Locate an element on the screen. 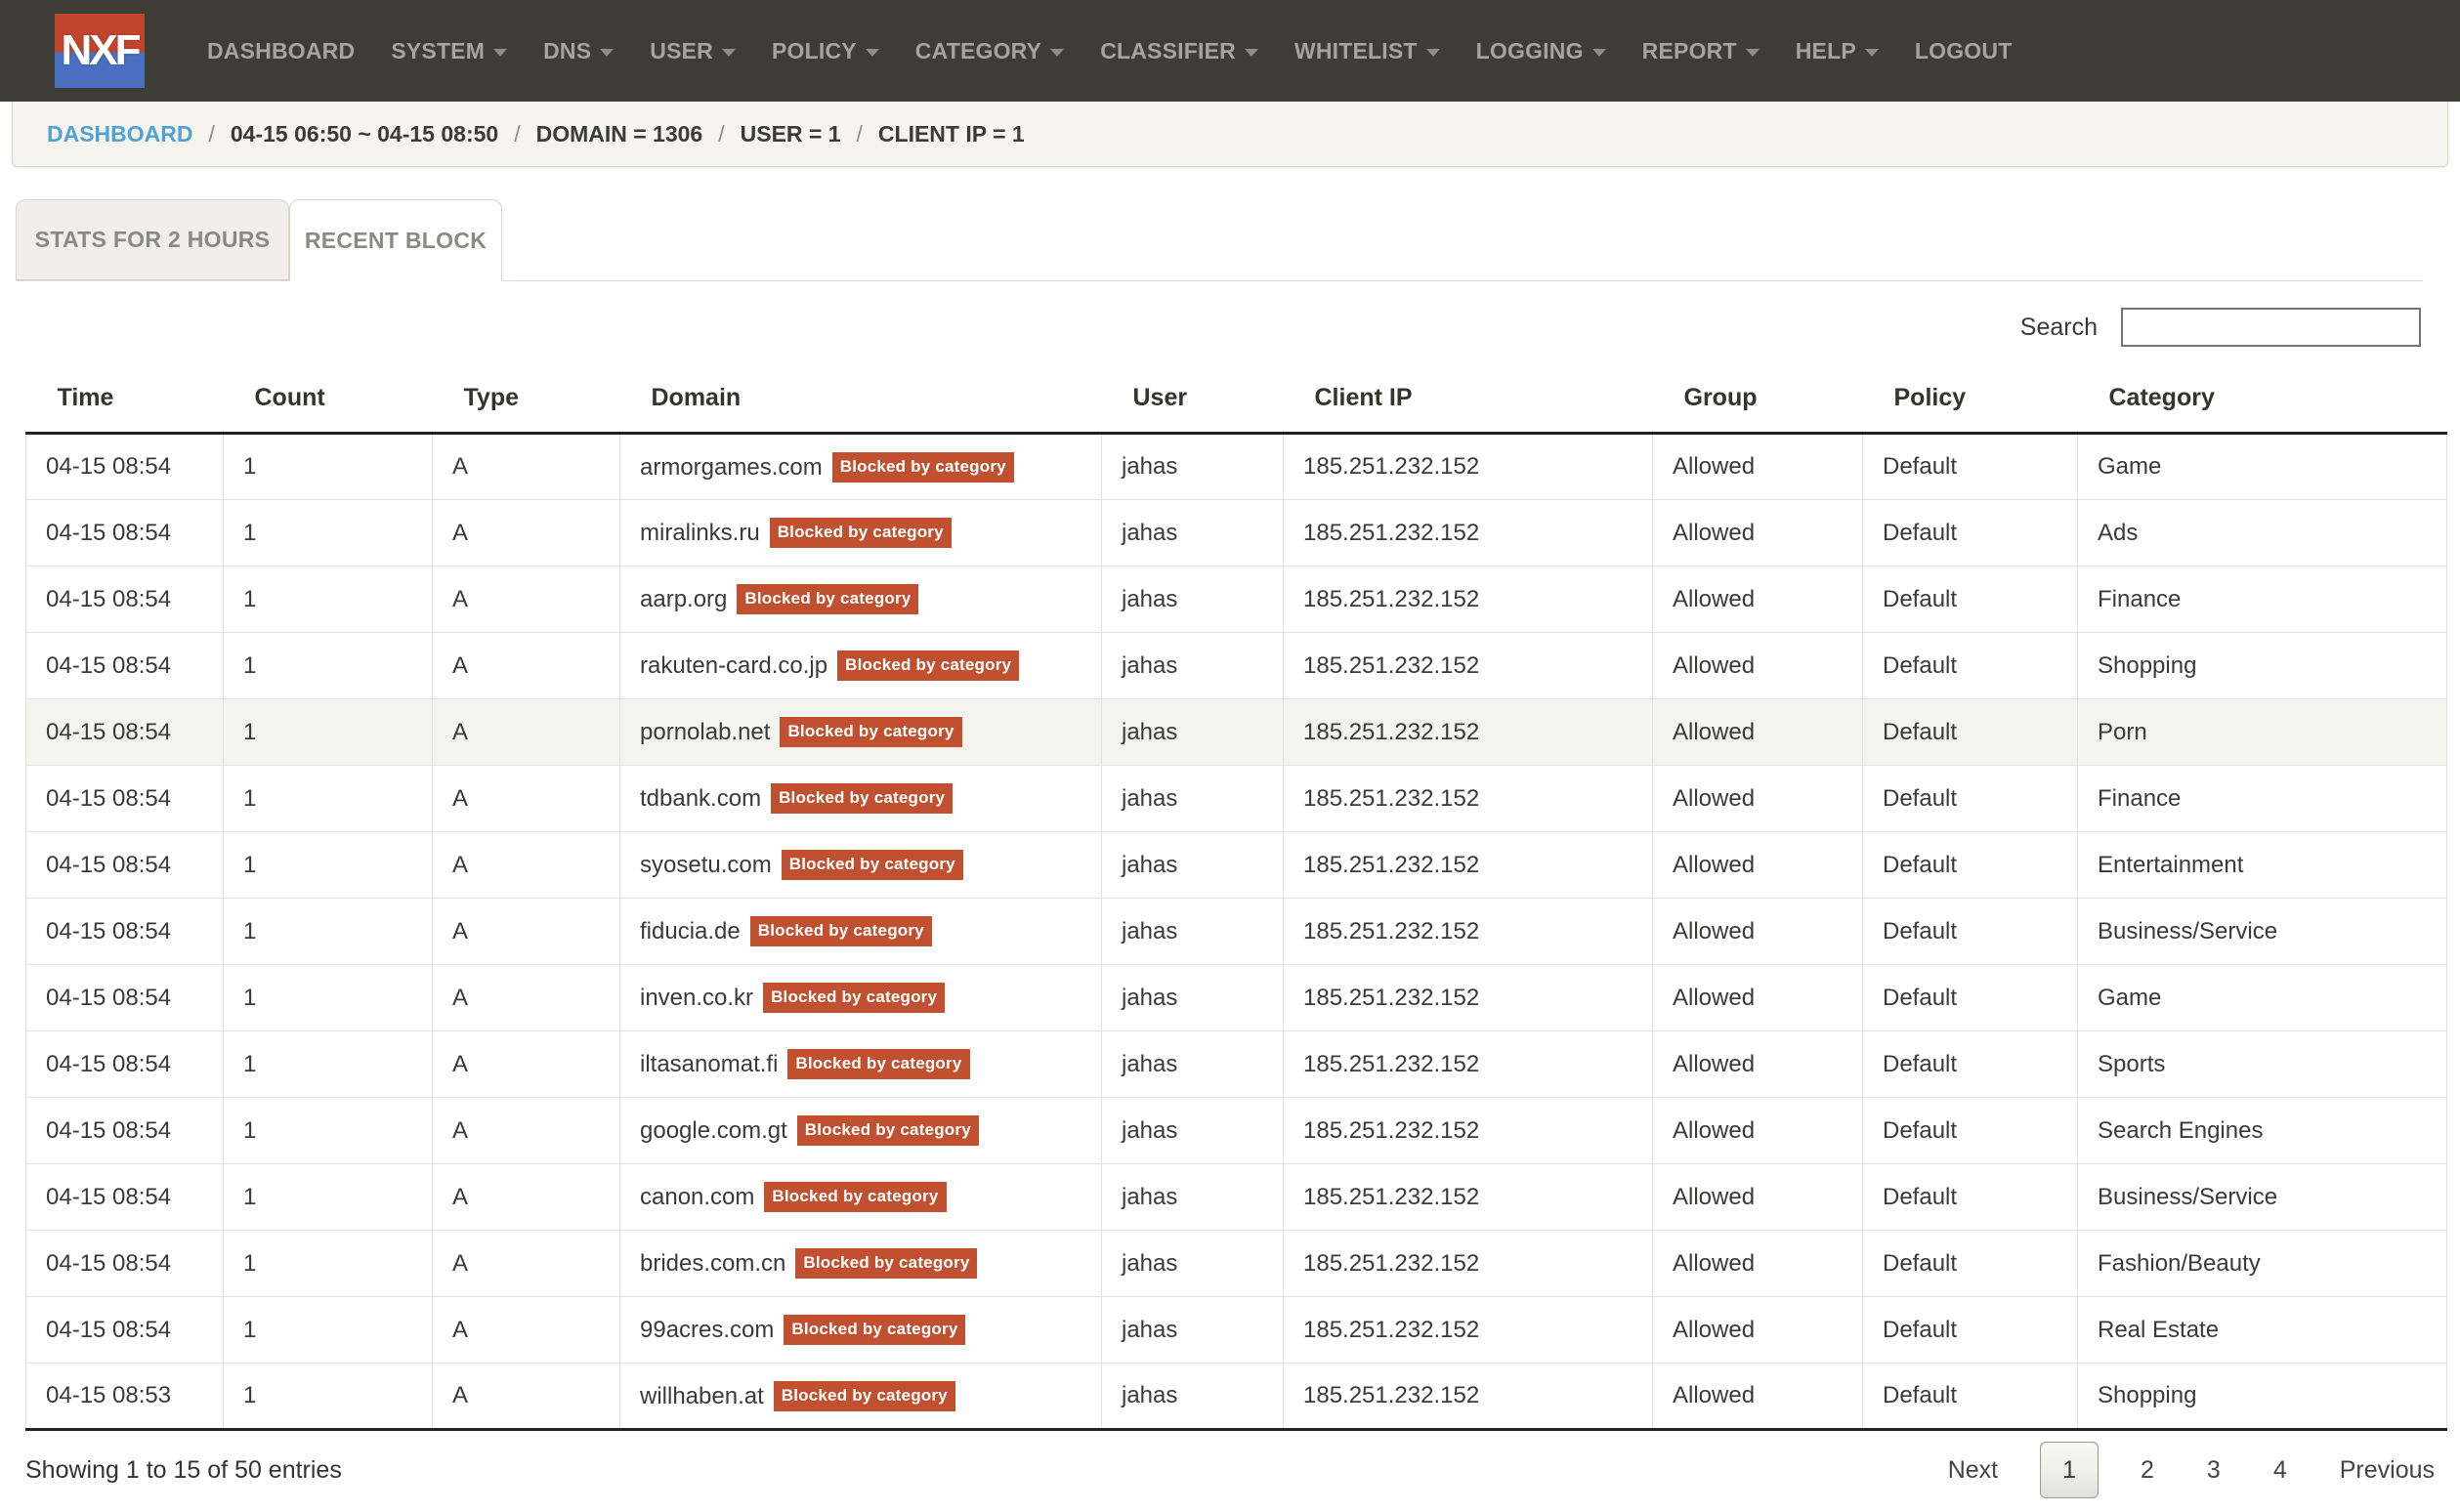 This screenshot has width=2460, height=1512. col-header-user: User is located at coordinates (1192, 400).